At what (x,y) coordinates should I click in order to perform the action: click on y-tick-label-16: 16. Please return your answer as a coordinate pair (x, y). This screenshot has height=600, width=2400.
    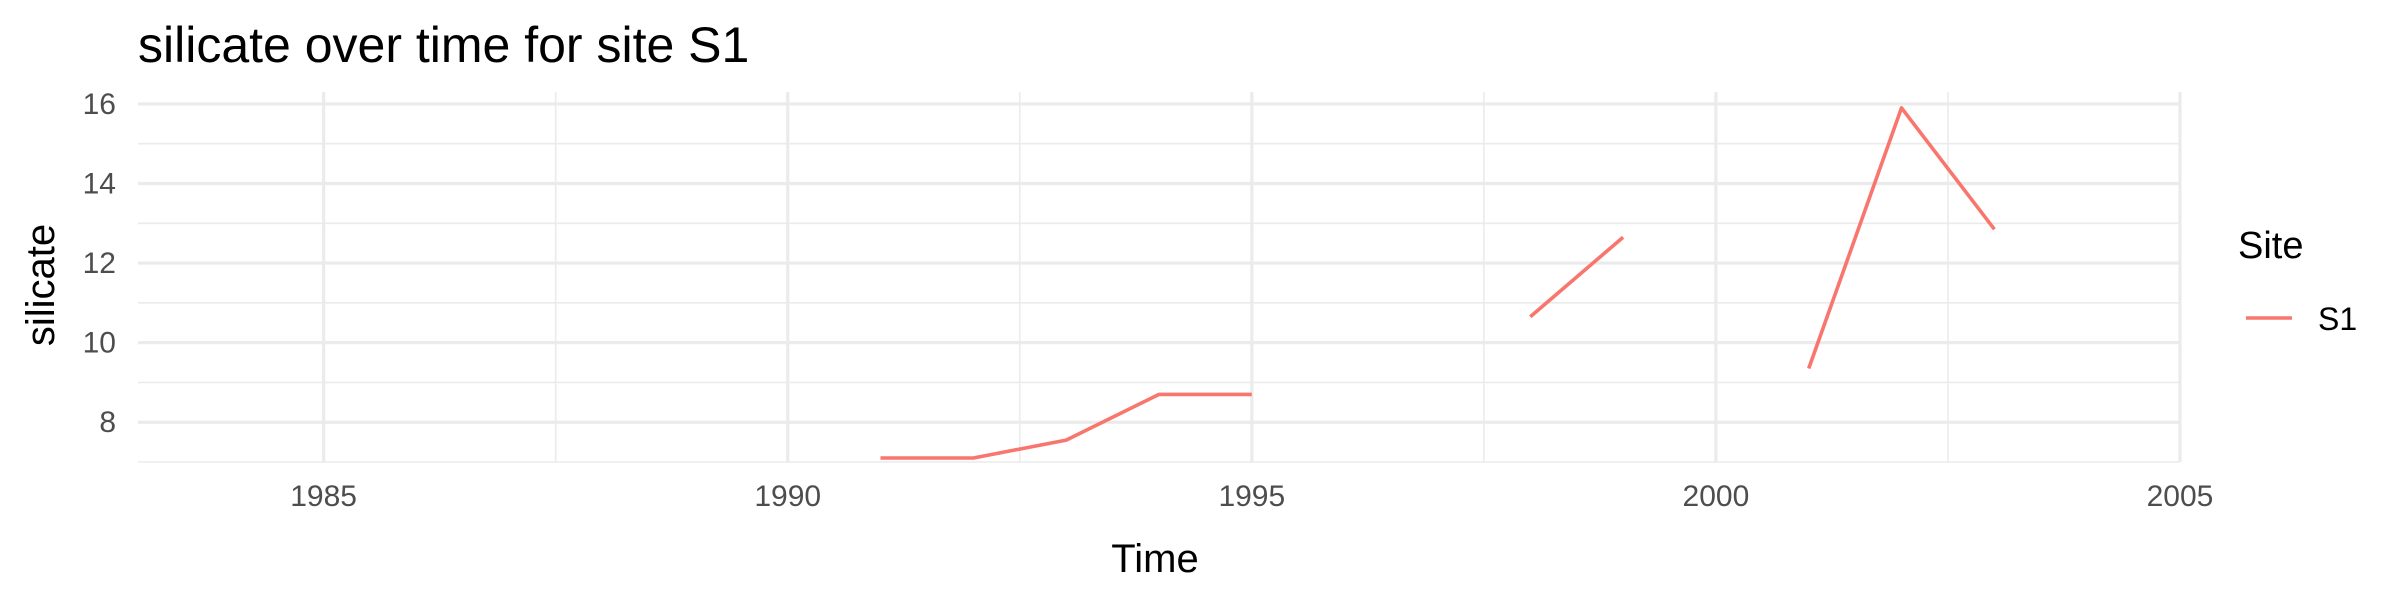
    Looking at the image, I should click on (99, 104).